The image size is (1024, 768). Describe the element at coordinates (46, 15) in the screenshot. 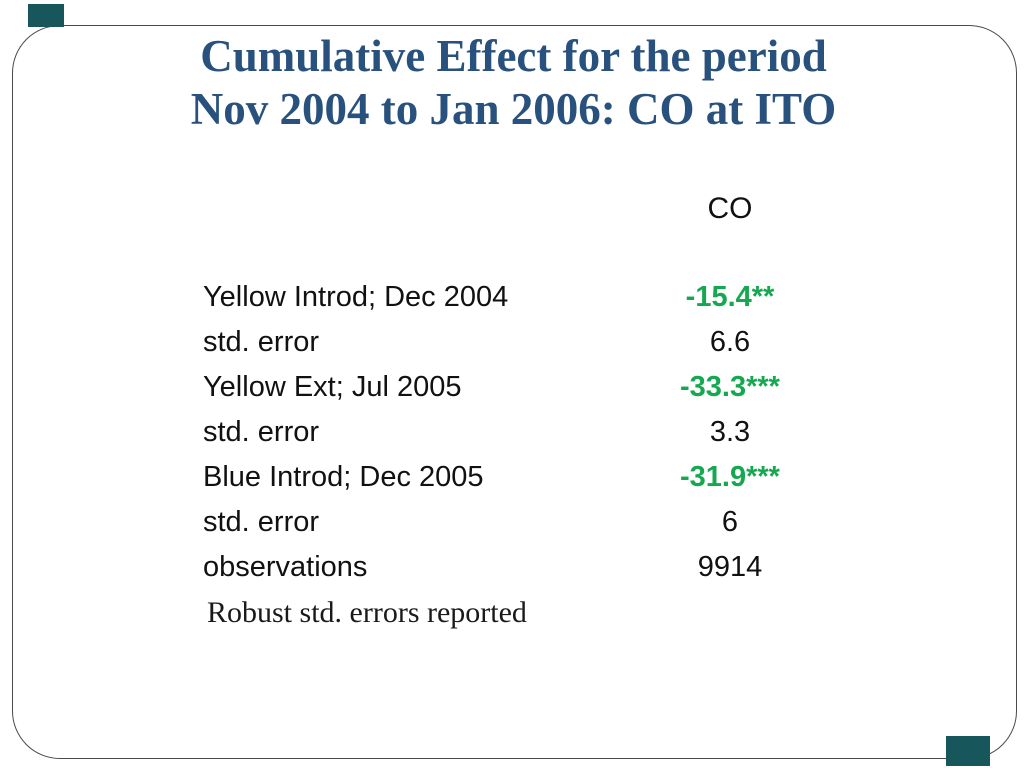

I see `corner-accent-square-top-left` at that location.